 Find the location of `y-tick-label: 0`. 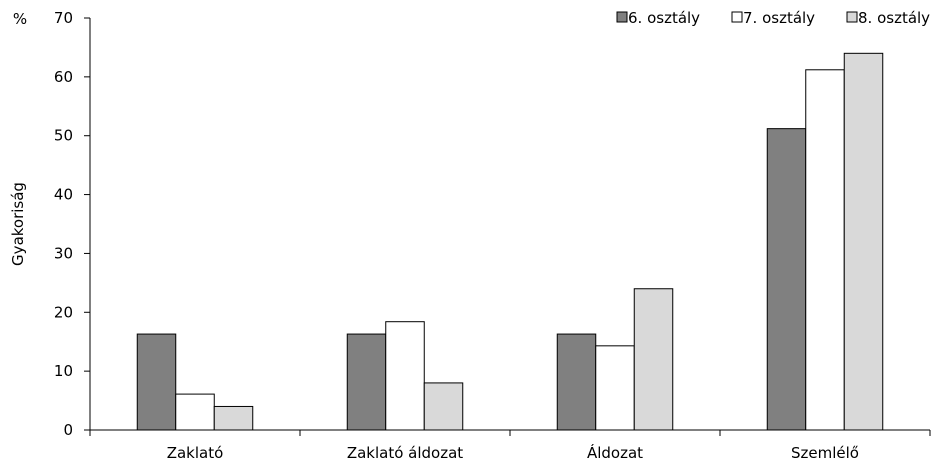

y-tick-label: 0 is located at coordinates (68, 430).